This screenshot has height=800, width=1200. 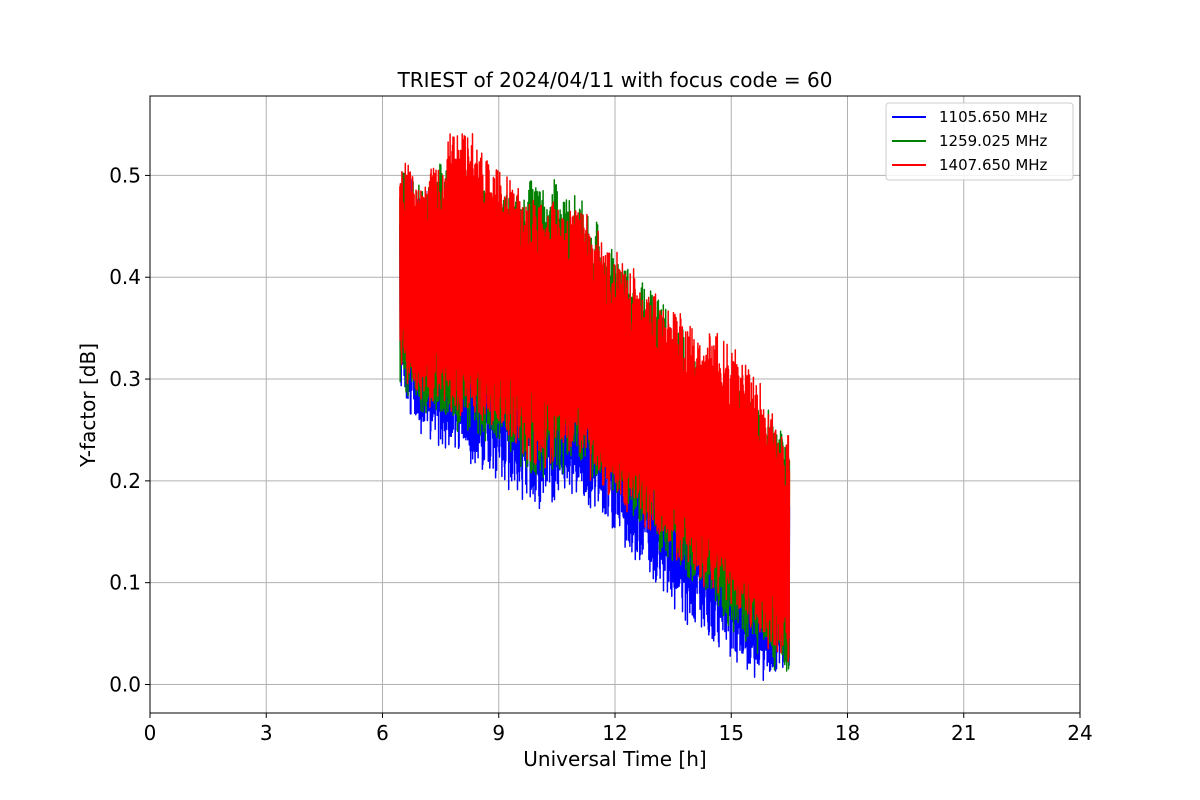 What do you see at coordinates (125, 684) in the screenshot?
I see `y-tick-label: 0.0` at bounding box center [125, 684].